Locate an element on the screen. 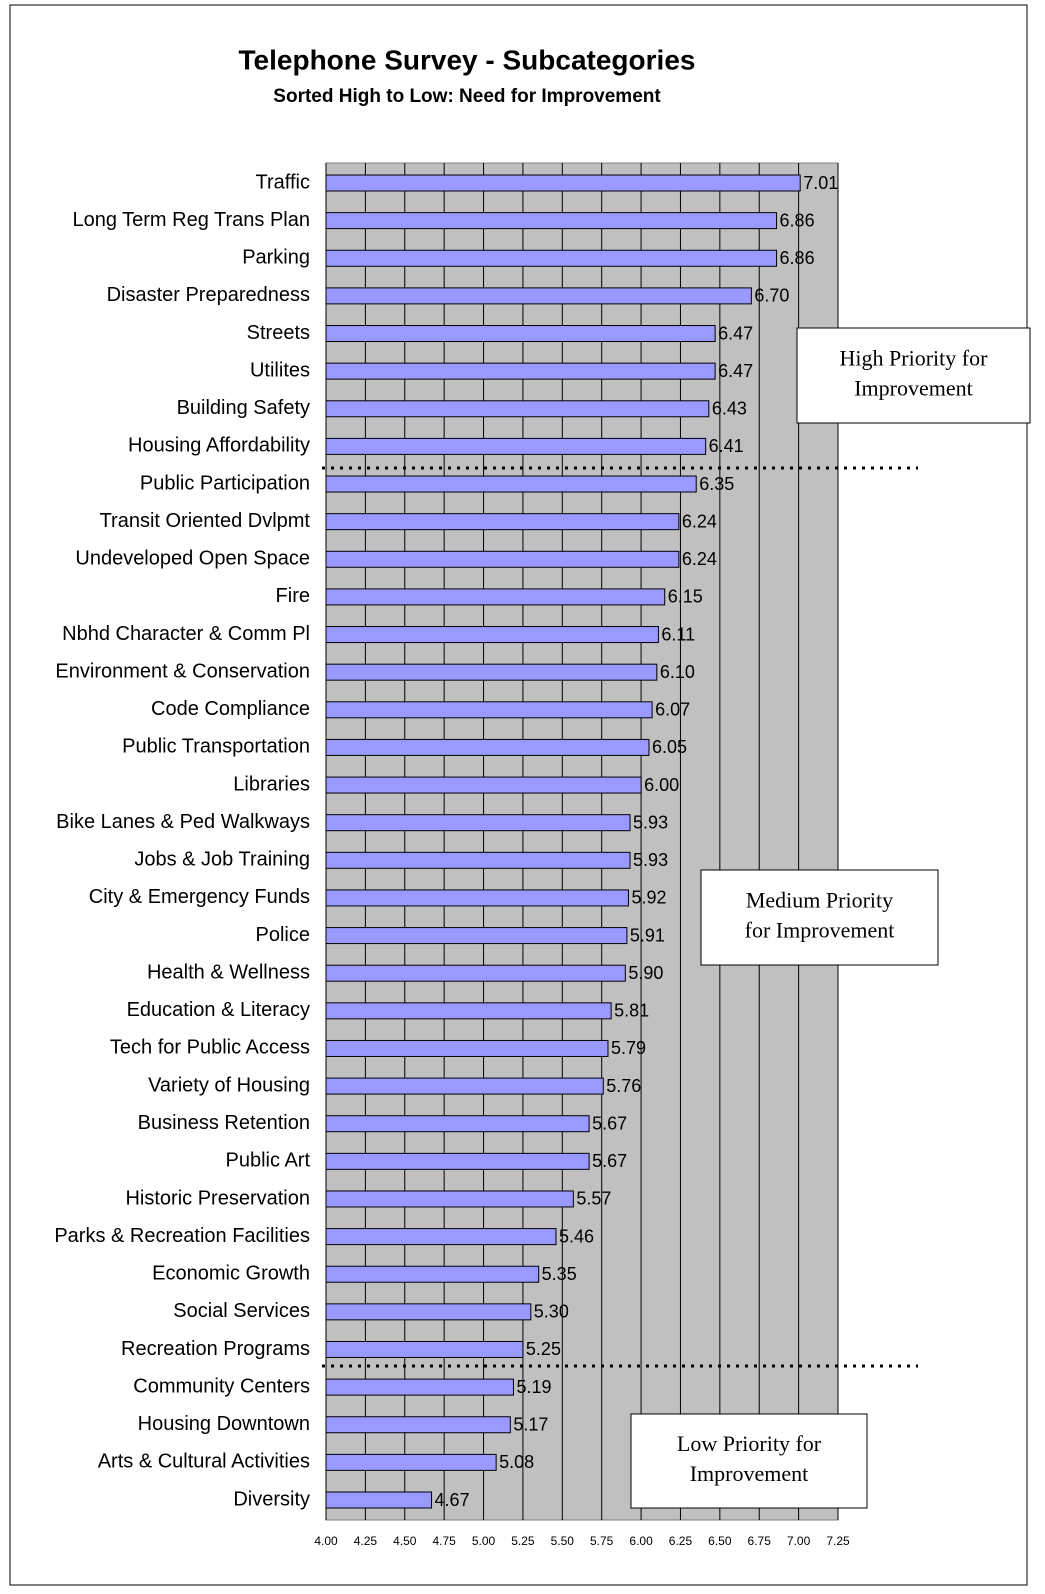  chart-subtitle: Sorted High to Low: Need for Improvement is located at coordinates (467, 96).